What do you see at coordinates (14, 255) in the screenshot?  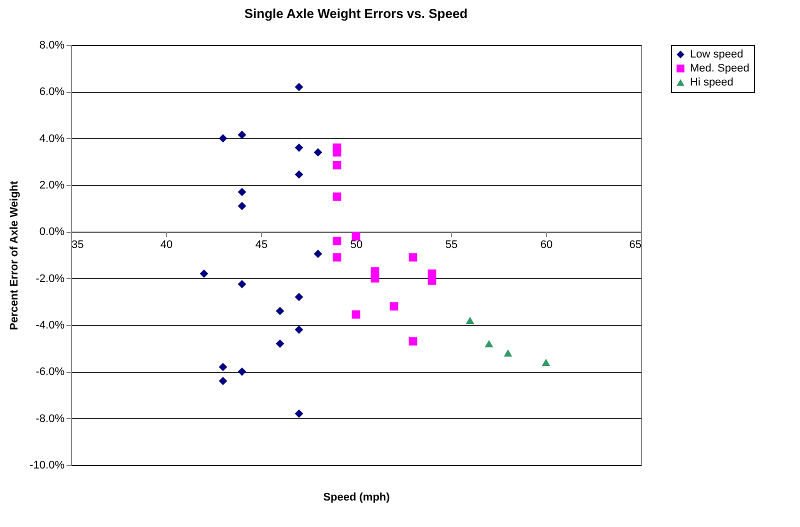 I see `y-axis-title: Percent Error of Axle Weight` at bounding box center [14, 255].